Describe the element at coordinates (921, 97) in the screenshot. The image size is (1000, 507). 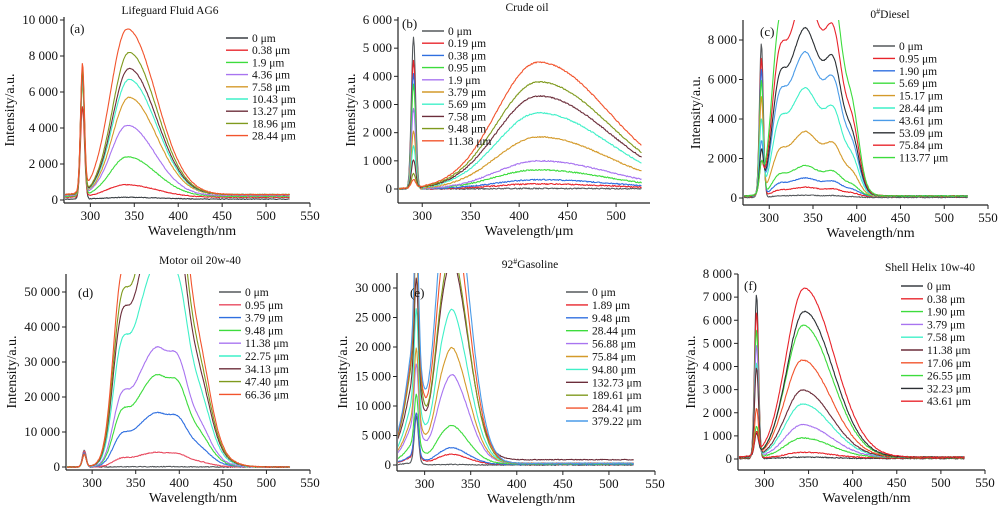
I see `legend-entry: 15.17 μm` at that location.